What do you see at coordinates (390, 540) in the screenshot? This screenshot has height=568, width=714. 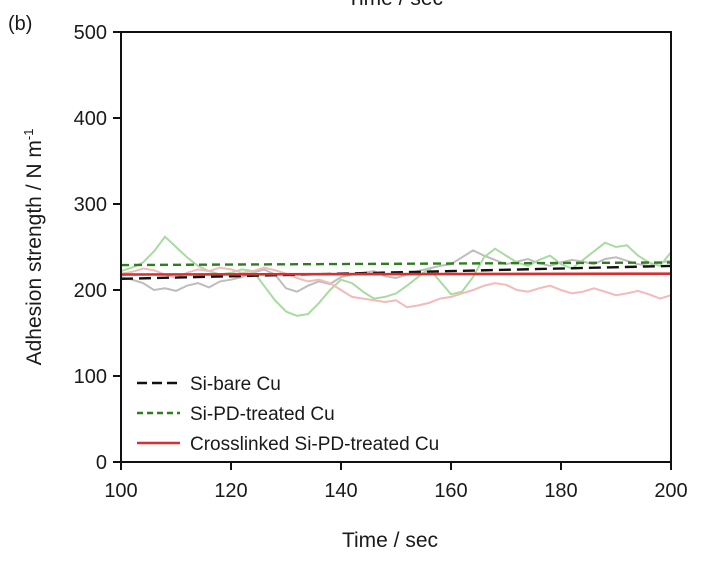 I see `x-axis-title: Time / sec` at bounding box center [390, 540].